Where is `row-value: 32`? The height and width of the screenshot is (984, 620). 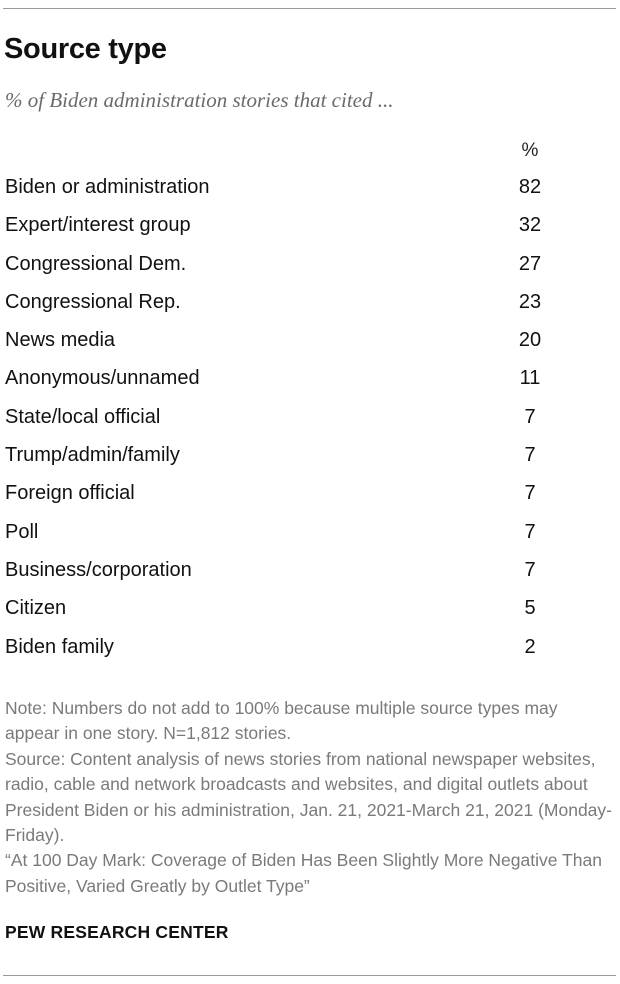
row-value: 32 is located at coordinates (530, 225).